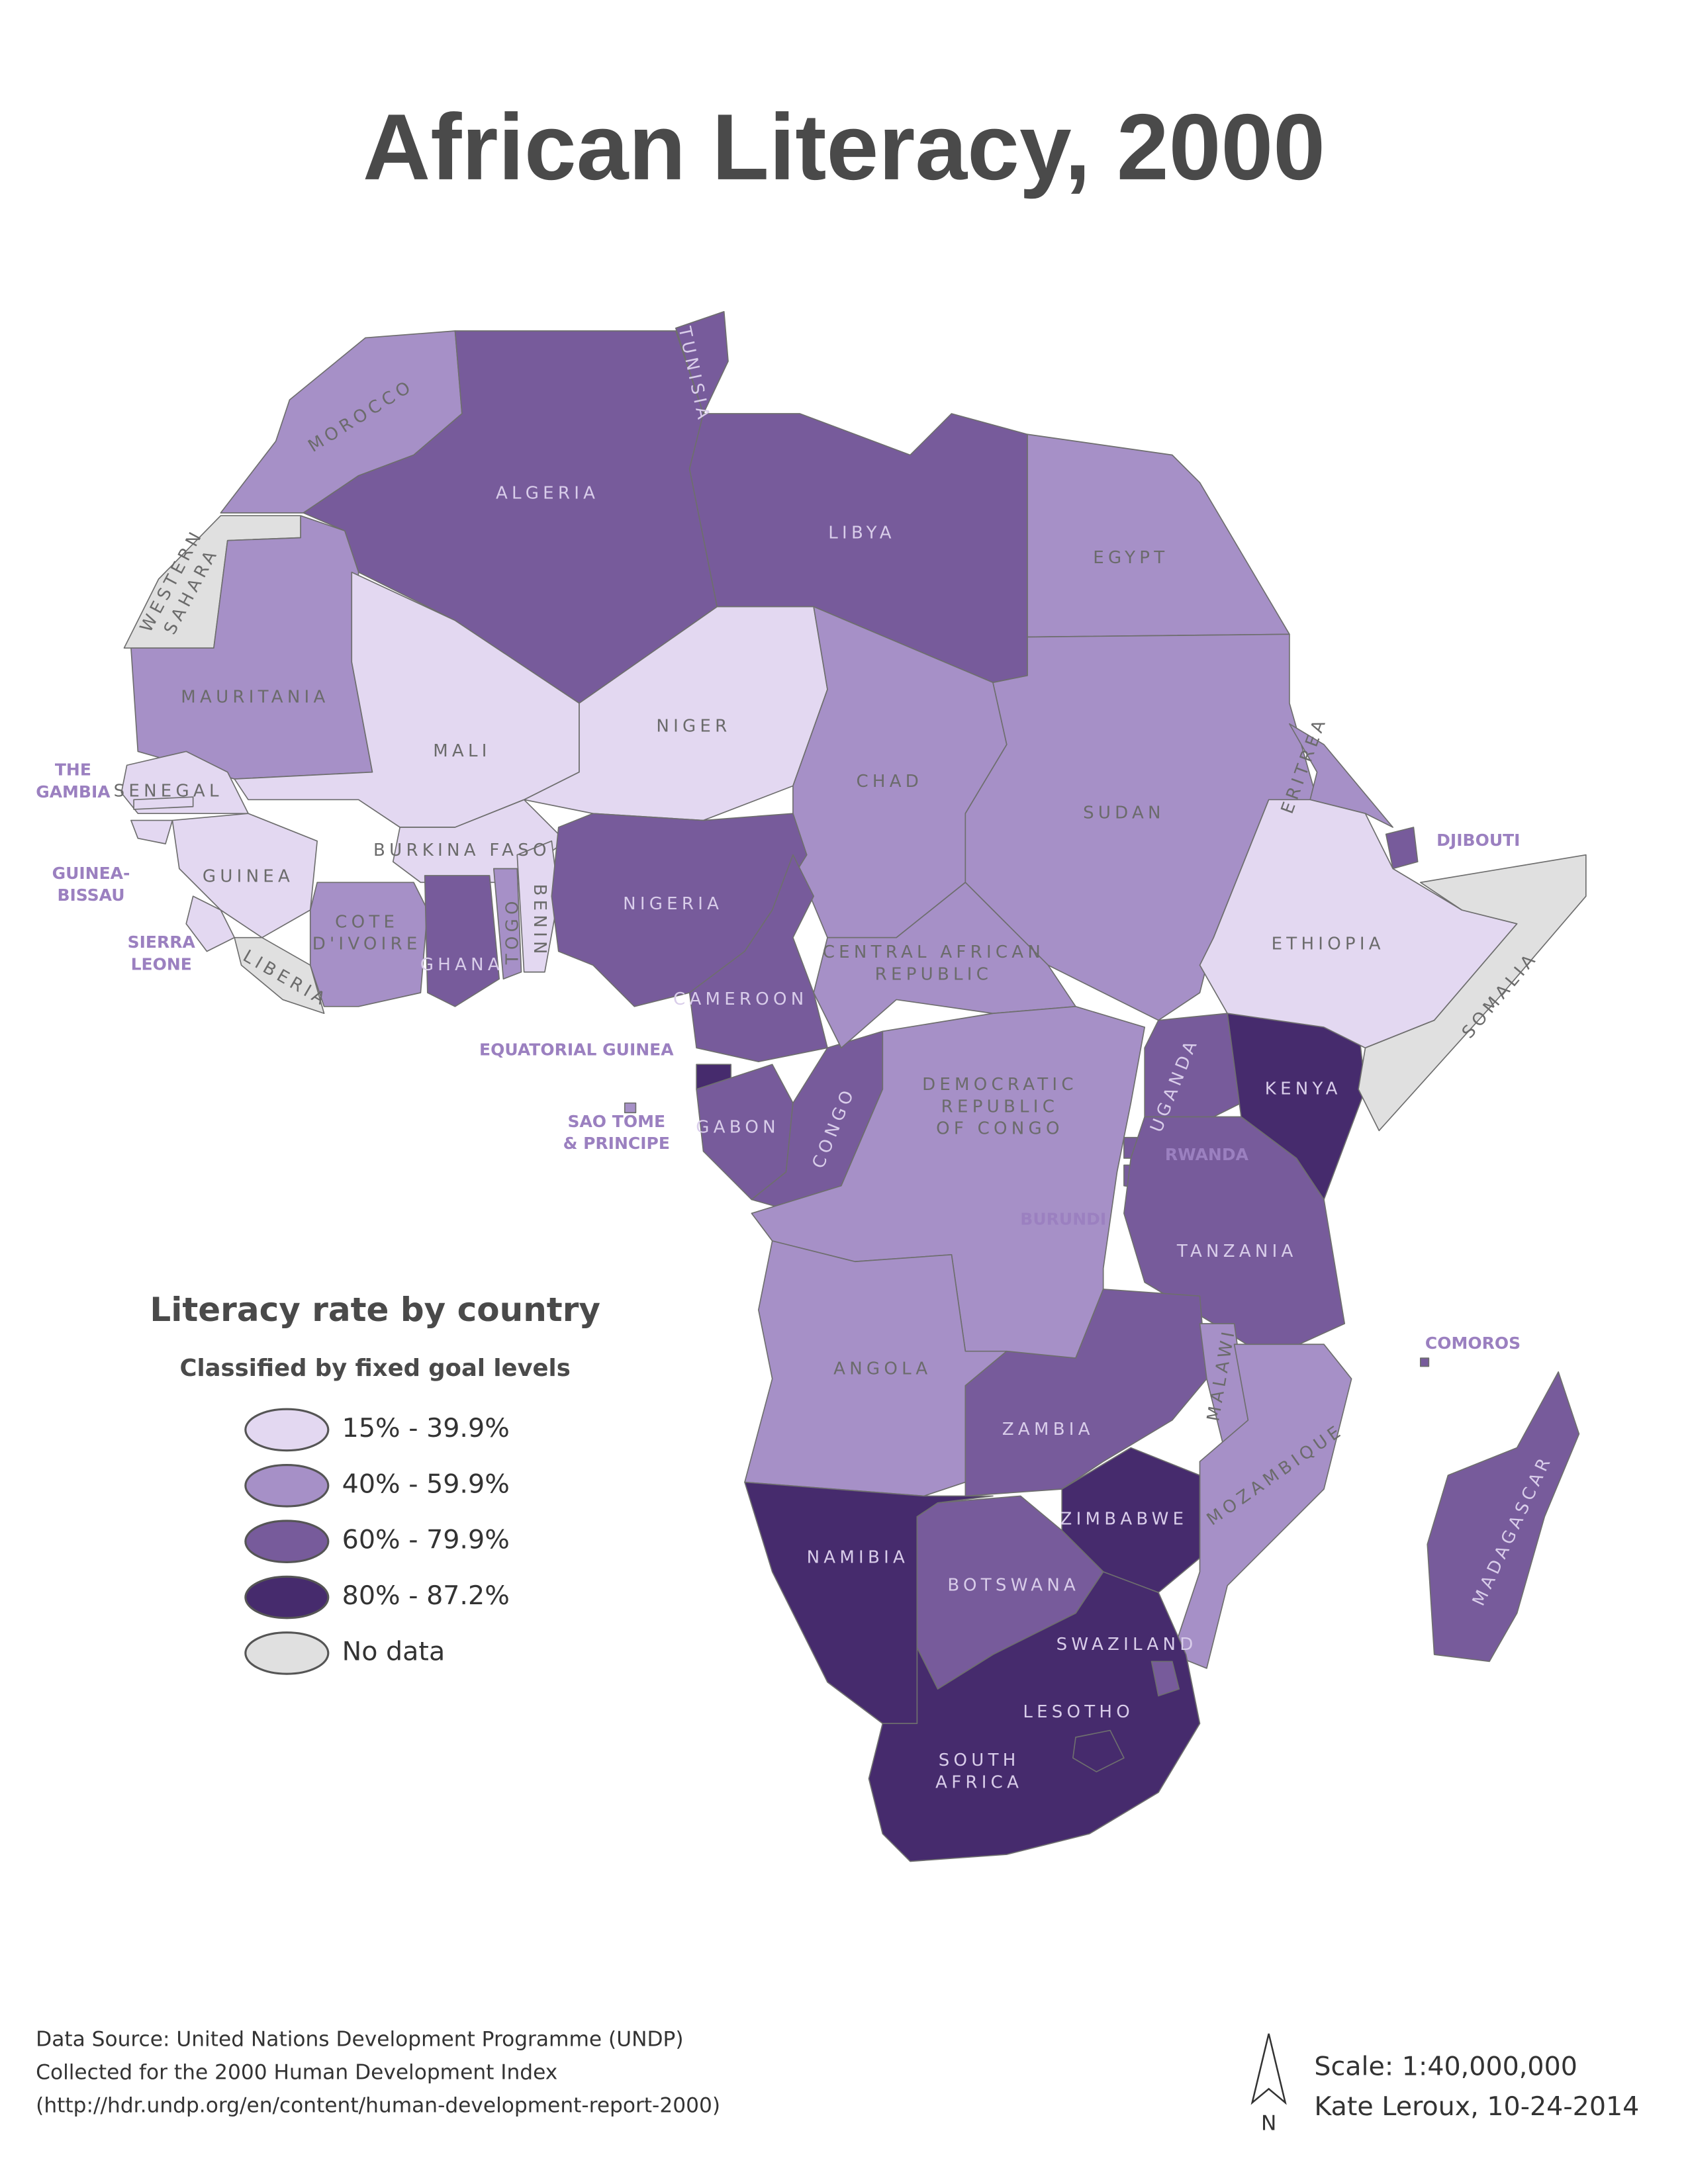 This screenshot has width=1688, height=2184. What do you see at coordinates (426, 1428) in the screenshot?
I see `legend-label: 15% - 39.9%` at bounding box center [426, 1428].